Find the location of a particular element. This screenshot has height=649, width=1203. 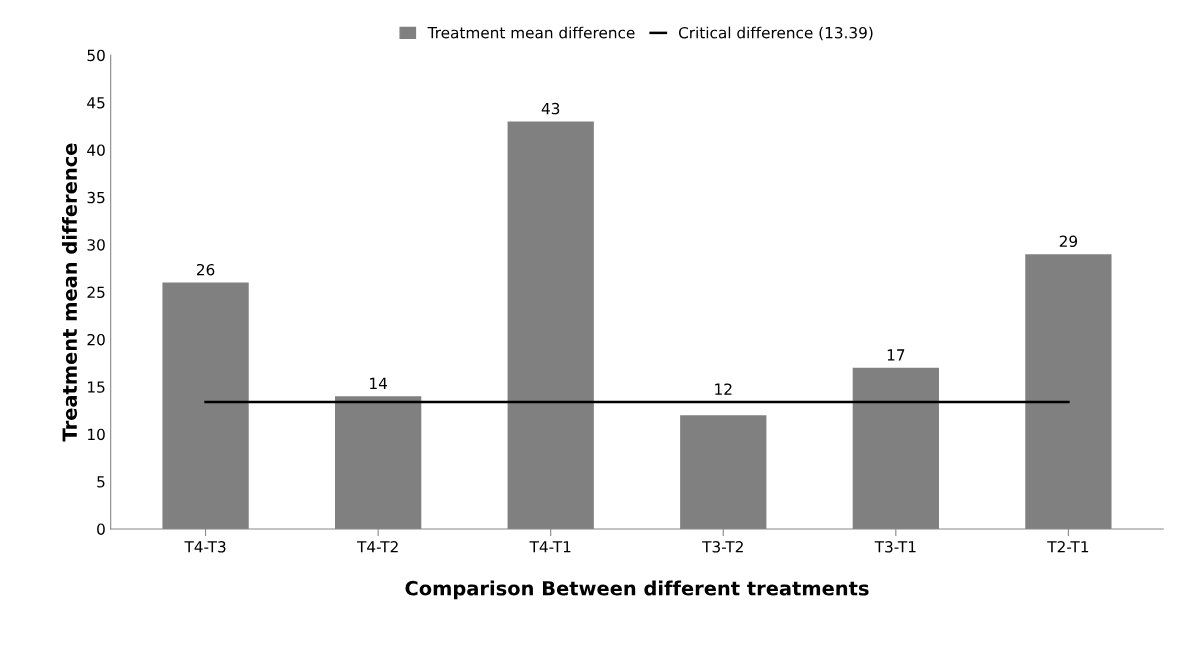

x-tick-label: T4-T3 is located at coordinates (205, 547).